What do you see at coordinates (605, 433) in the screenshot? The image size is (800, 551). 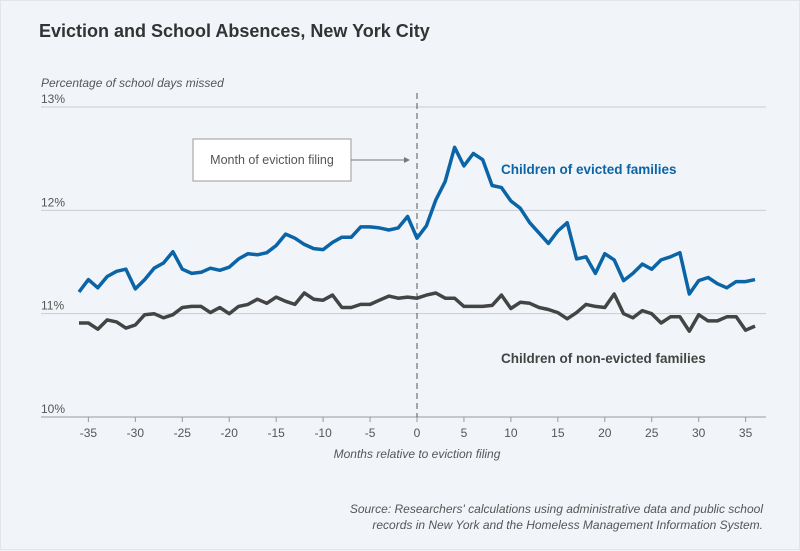 I see `x-tick-label: 20` at bounding box center [605, 433].